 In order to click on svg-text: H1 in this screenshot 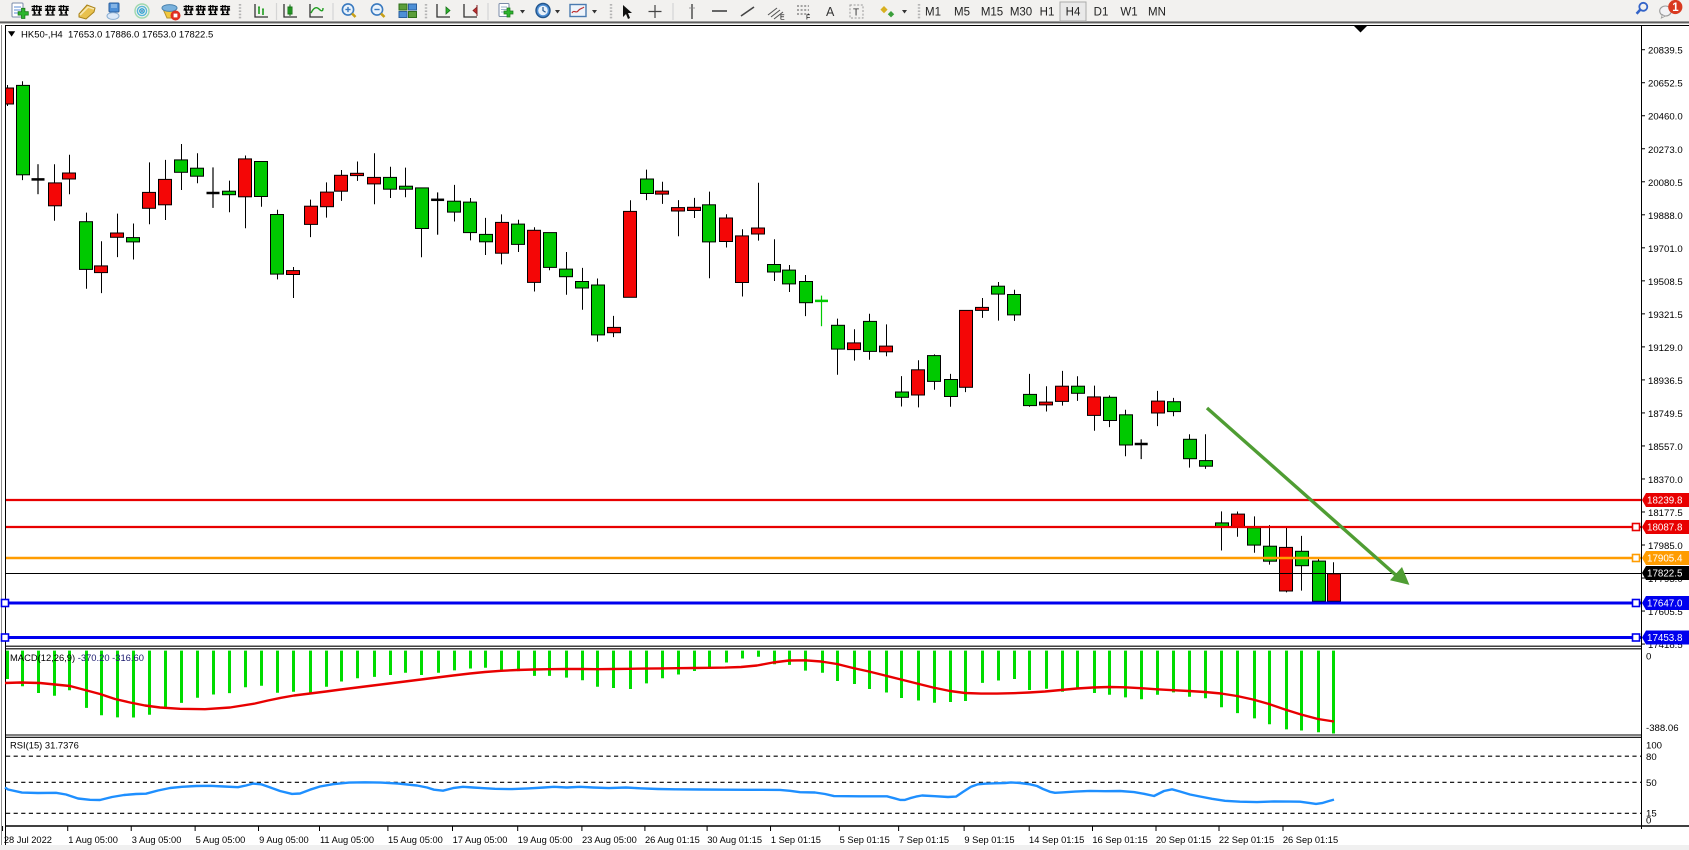, I will do `click(1047, 13)`.